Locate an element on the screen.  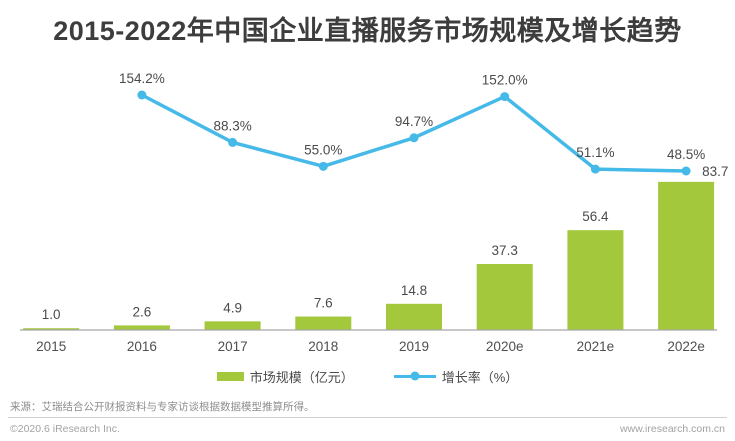
line-point-2016 is located at coordinates (142, 95).